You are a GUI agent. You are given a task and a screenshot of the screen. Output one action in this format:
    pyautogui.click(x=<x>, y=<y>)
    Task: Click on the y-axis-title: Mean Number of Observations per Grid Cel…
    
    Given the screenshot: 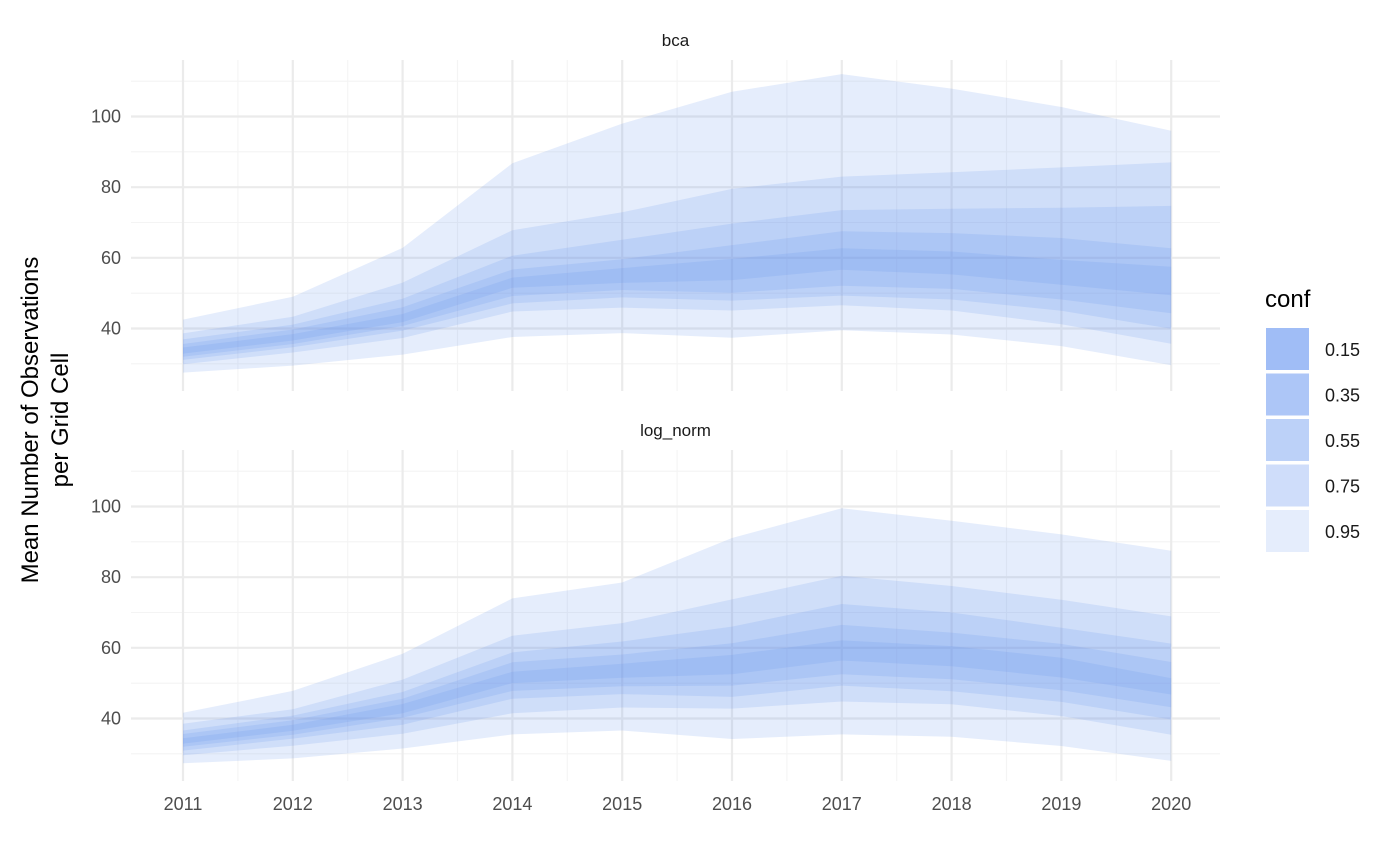 What is the action you would take?
    pyautogui.click(x=45, y=420)
    